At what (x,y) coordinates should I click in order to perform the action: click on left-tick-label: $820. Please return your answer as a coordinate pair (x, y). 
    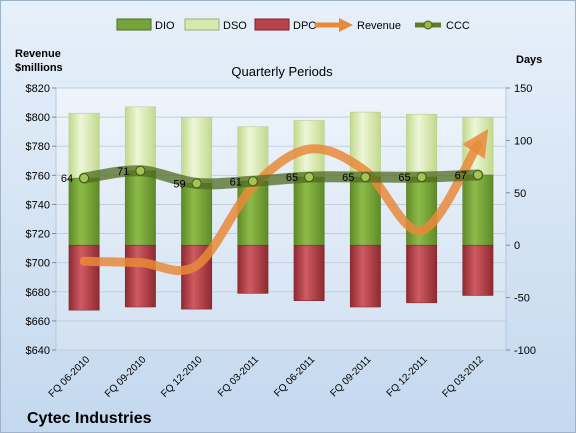
    Looking at the image, I should click on (38, 89).